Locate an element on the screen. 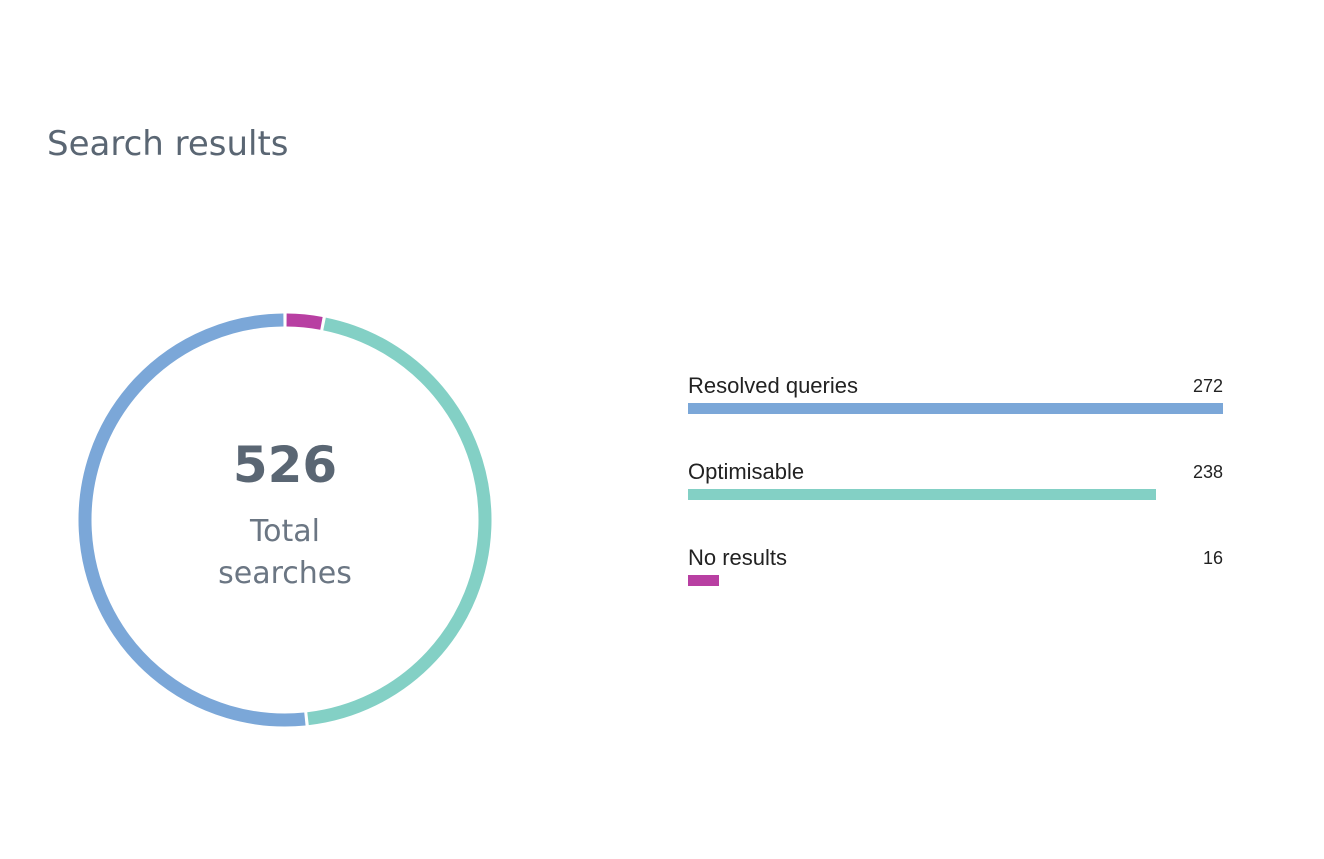 The width and height of the screenshot is (1324, 859). bar-label-resolved-queries: Resolved queries is located at coordinates (773, 385).